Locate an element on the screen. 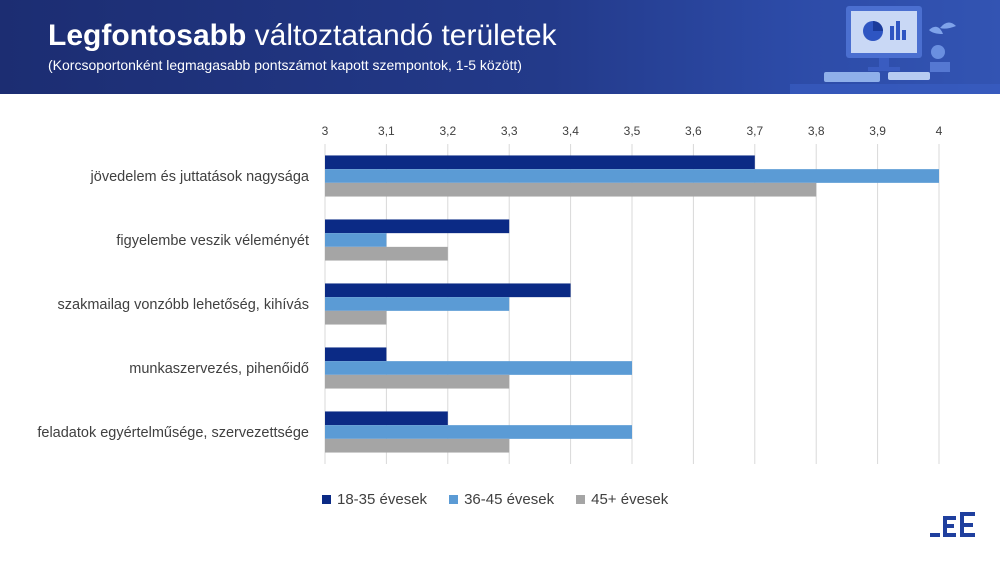 The width and height of the screenshot is (1000, 563). y-category-label: szakmailag vonzóbb lehetőség, kihívás is located at coordinates (183, 305).